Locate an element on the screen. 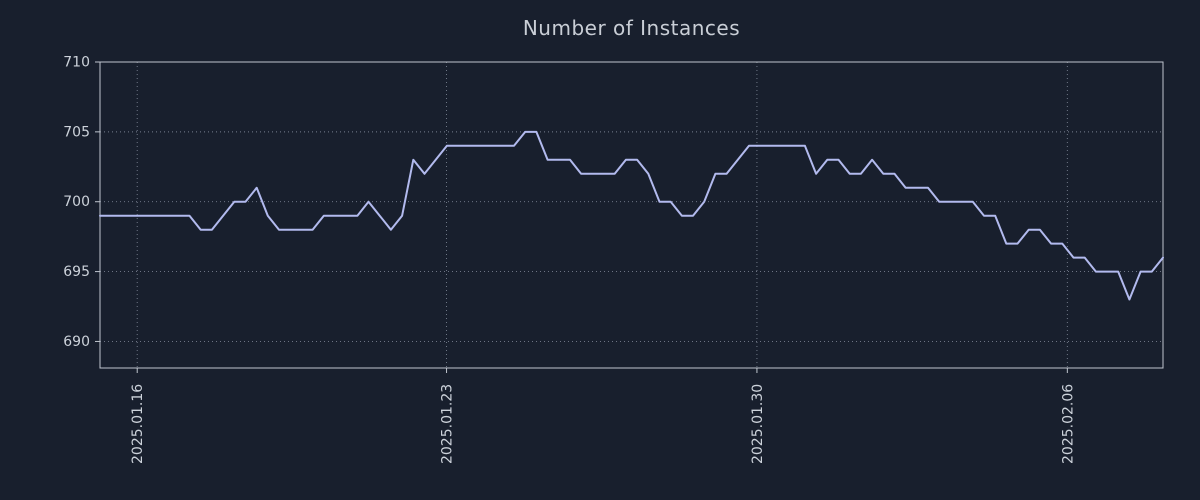 The height and width of the screenshot is (500, 1200). y-tick-label: 700 is located at coordinates (76, 202).